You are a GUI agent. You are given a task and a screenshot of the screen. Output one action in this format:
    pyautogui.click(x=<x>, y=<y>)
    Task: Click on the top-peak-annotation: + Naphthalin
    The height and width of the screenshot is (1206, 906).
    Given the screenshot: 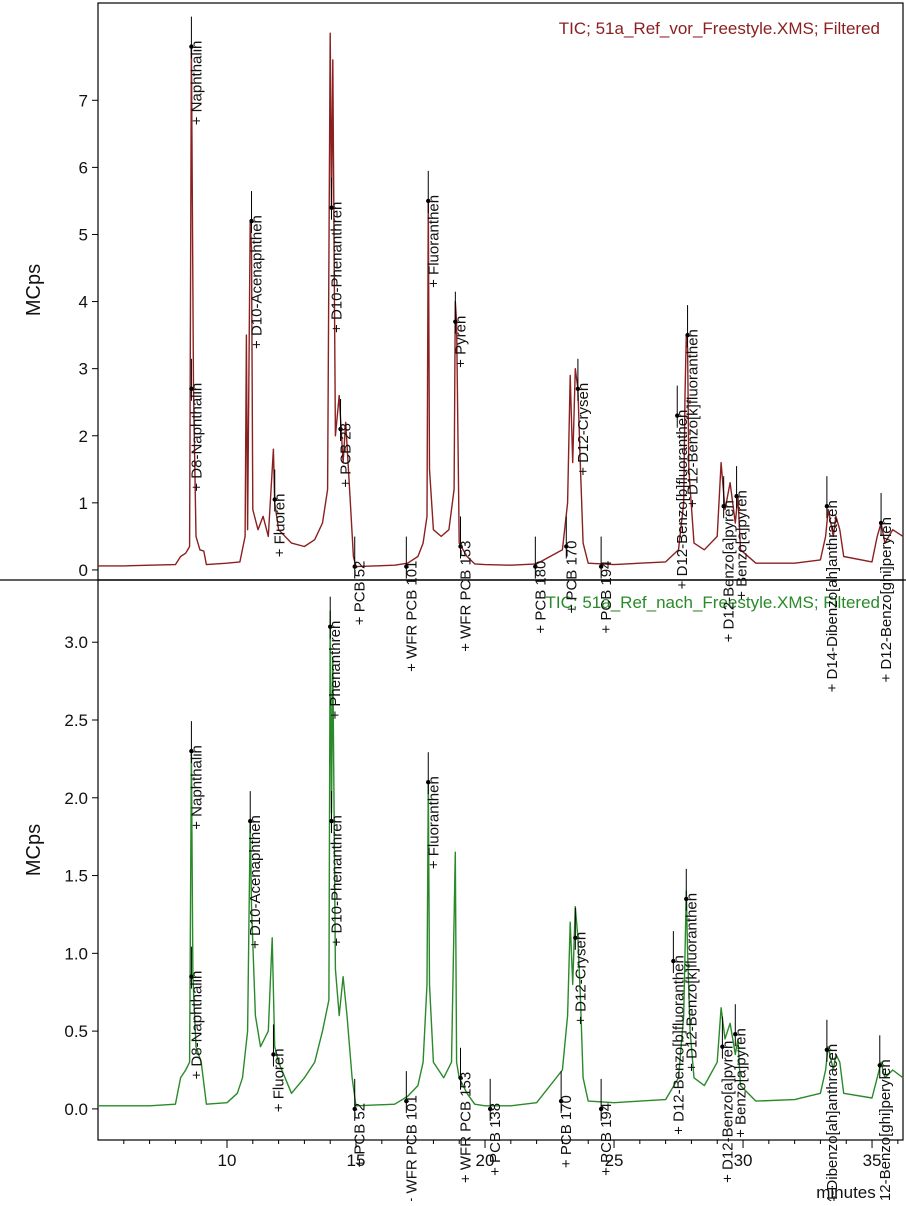 What is the action you would take?
    pyautogui.click(x=196, y=71)
    